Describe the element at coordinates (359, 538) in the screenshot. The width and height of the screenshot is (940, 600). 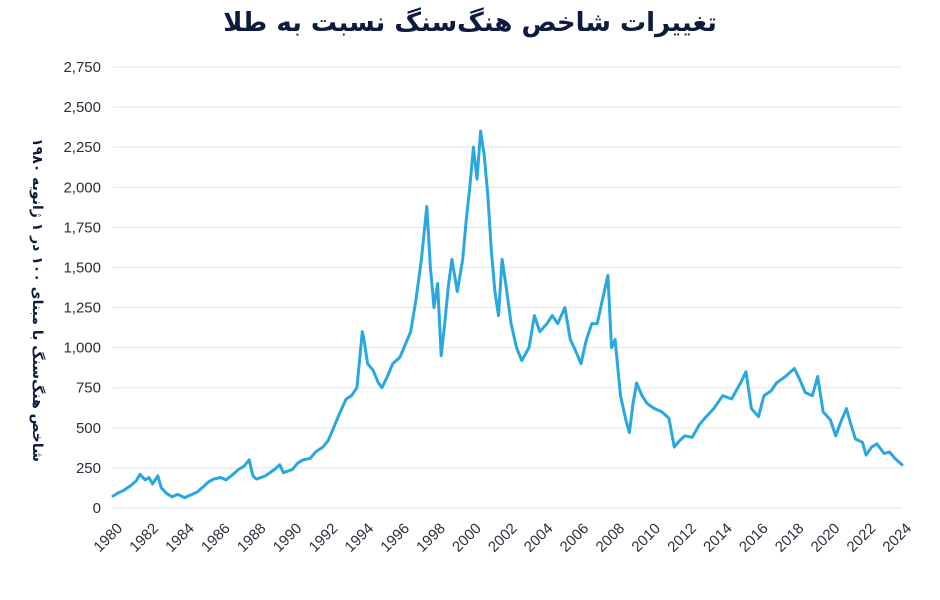
I see `x-tick-label: 1994` at that location.